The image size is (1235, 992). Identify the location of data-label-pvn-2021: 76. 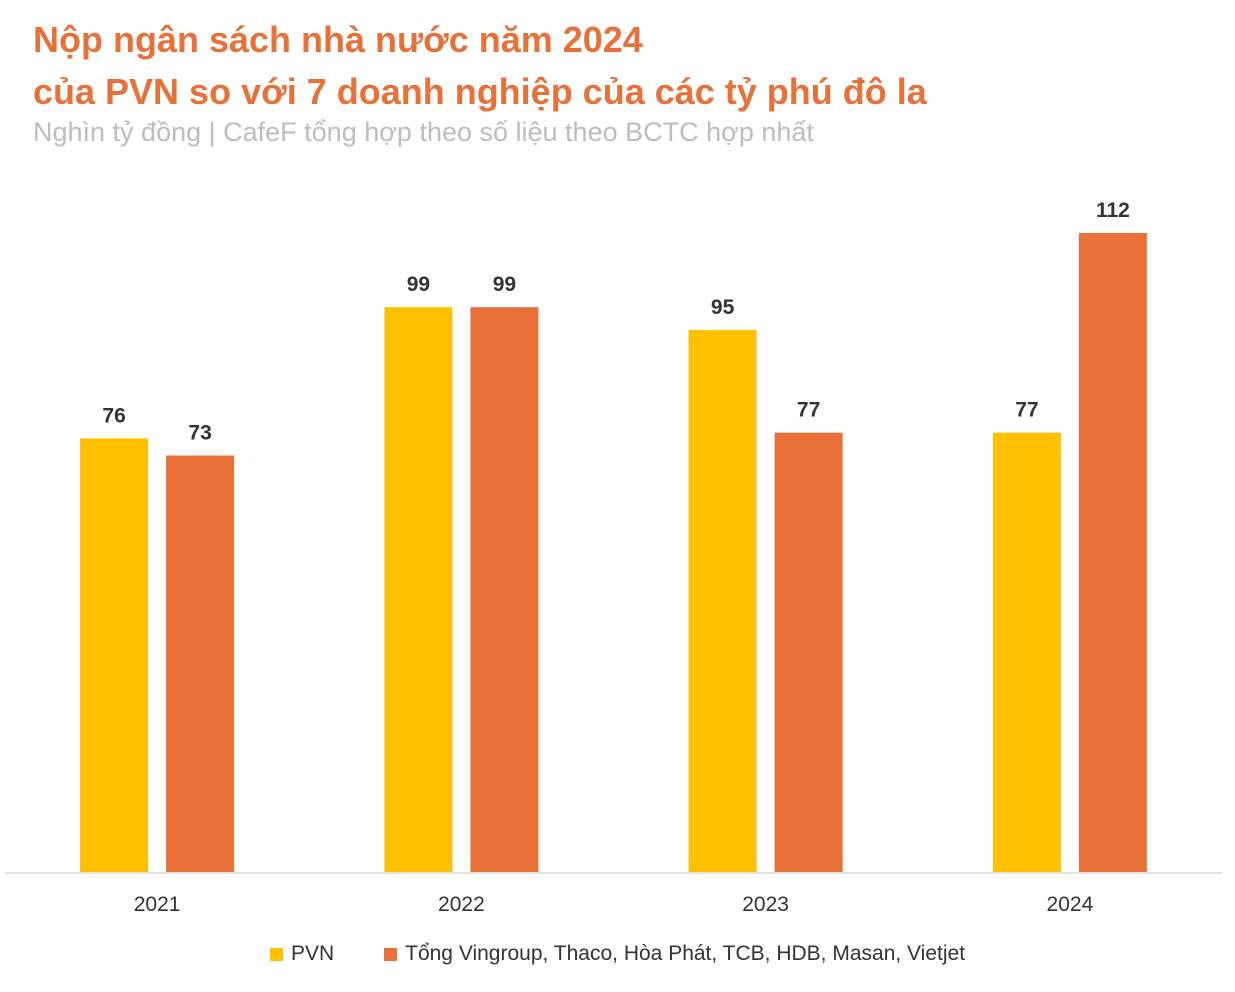
(113, 415).